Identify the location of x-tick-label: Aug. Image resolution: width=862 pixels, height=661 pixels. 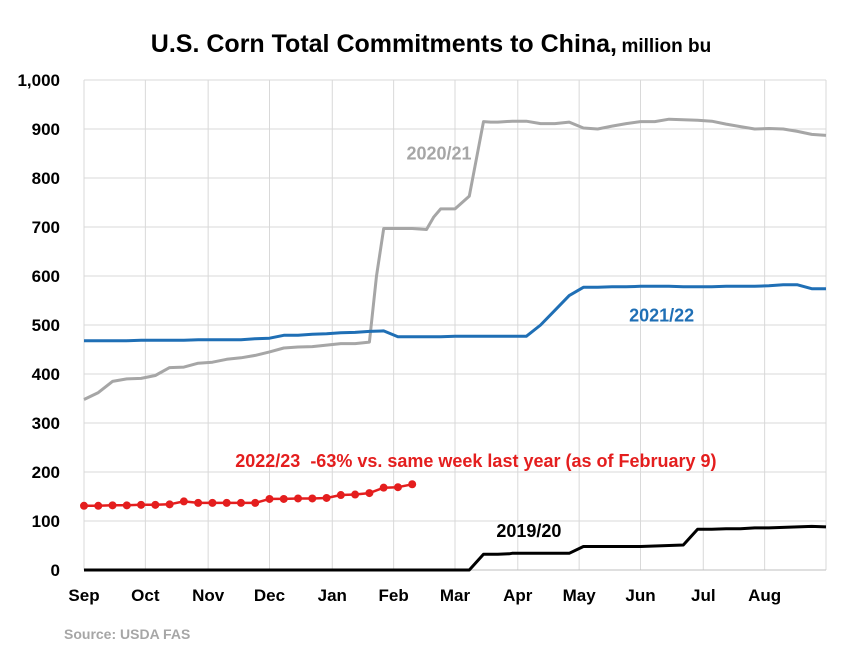
(764, 595).